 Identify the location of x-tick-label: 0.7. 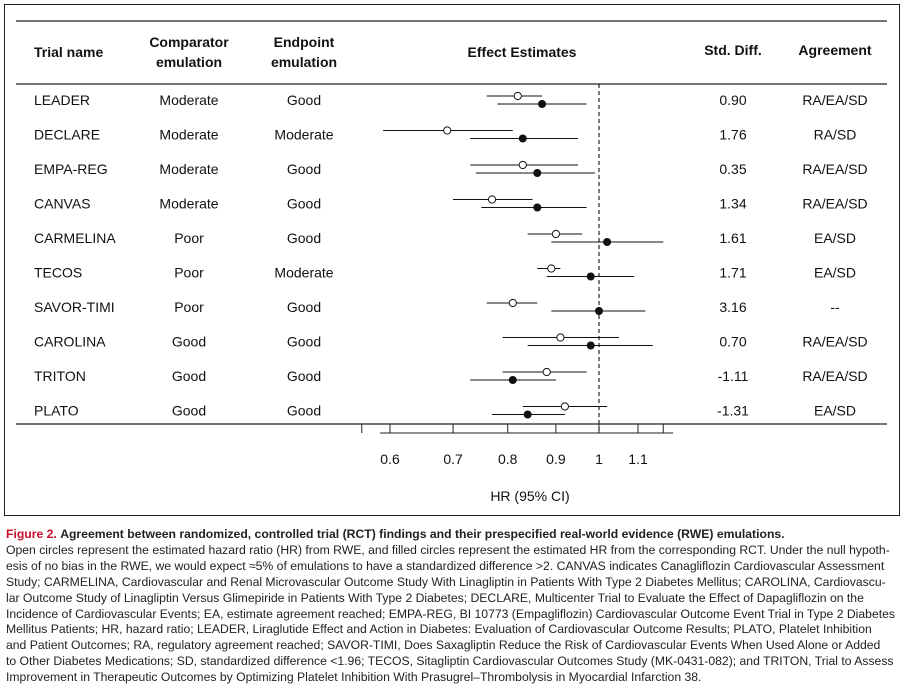
(453, 459).